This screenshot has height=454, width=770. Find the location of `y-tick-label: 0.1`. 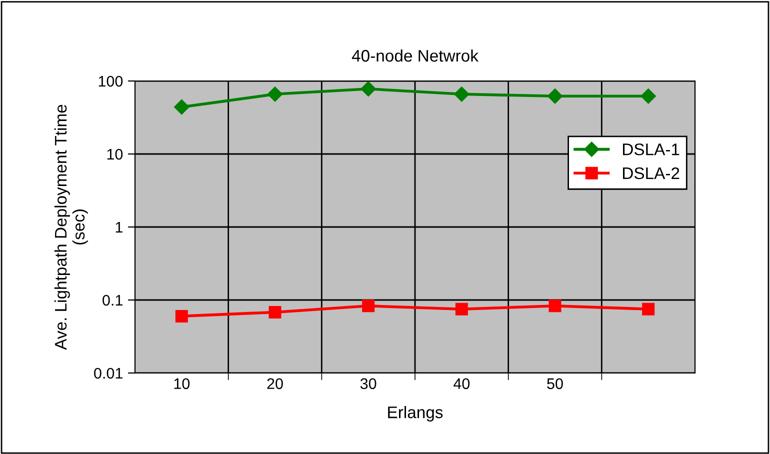

y-tick-label: 0.1 is located at coordinates (112, 300).